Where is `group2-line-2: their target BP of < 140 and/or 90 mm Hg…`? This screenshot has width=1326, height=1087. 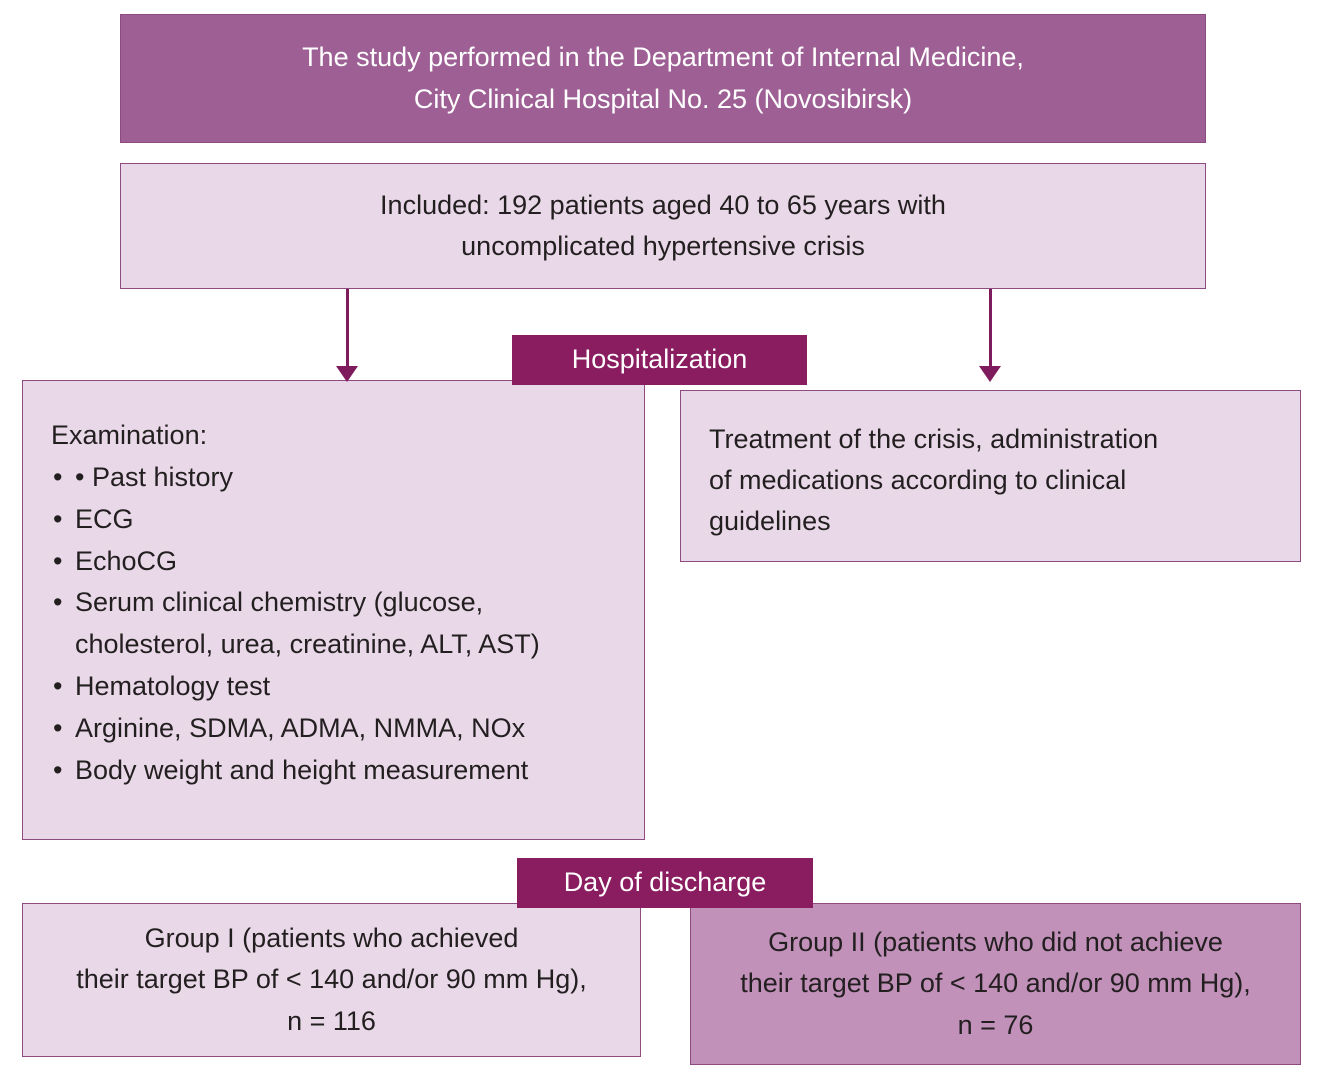
group2-line-2: their target BP of < 140 and/or 90 mm Hg… is located at coordinates (995, 983).